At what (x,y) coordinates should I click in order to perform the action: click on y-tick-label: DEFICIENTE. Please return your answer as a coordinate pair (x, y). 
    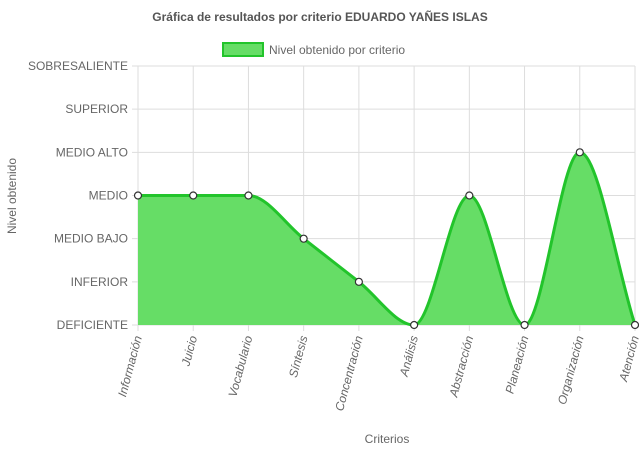
    Looking at the image, I should click on (92, 325).